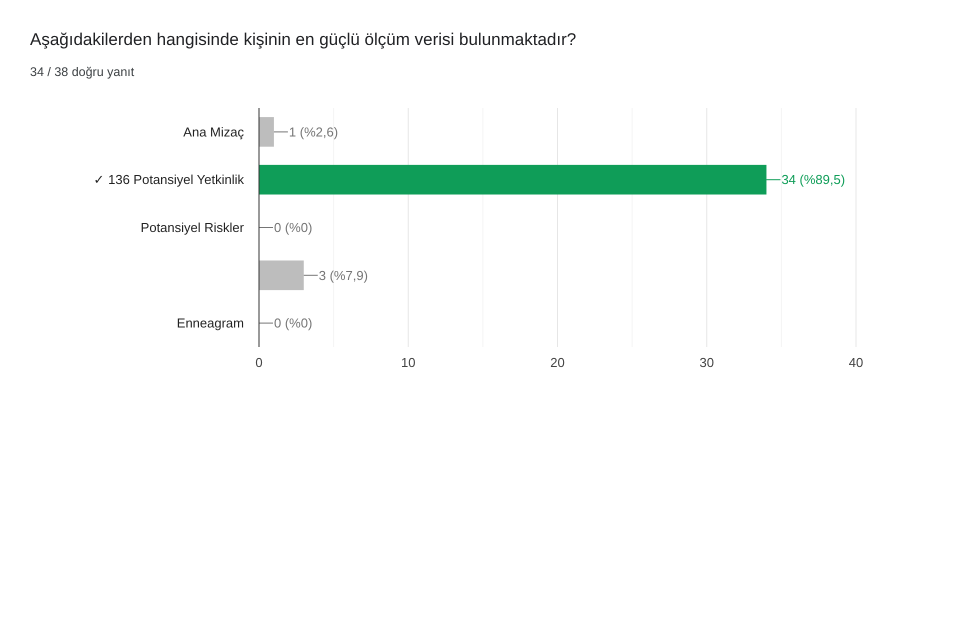  What do you see at coordinates (813, 180) in the screenshot?
I see `data-label: 34 (%89,5)` at bounding box center [813, 180].